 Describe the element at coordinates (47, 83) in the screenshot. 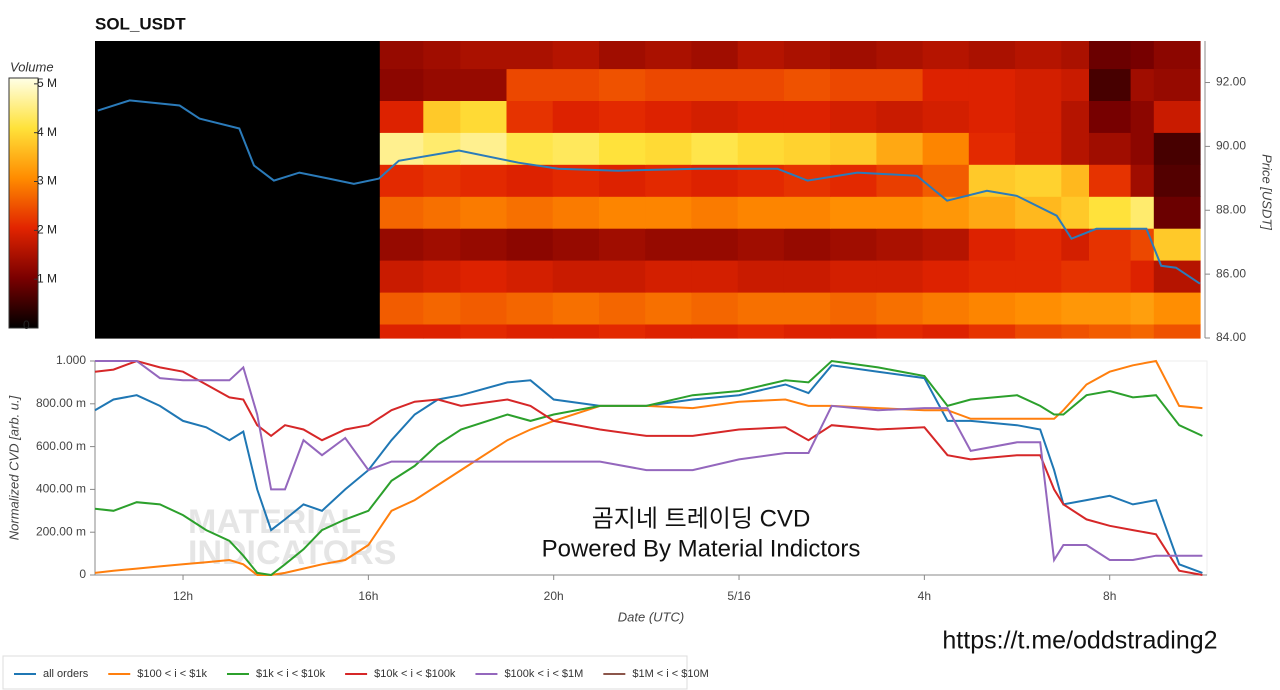

I see `colorbar-tick-label: 5 M` at that location.